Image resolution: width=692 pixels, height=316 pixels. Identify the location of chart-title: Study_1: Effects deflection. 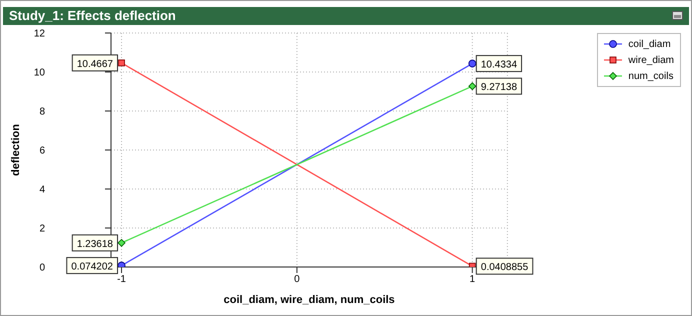
(92, 15).